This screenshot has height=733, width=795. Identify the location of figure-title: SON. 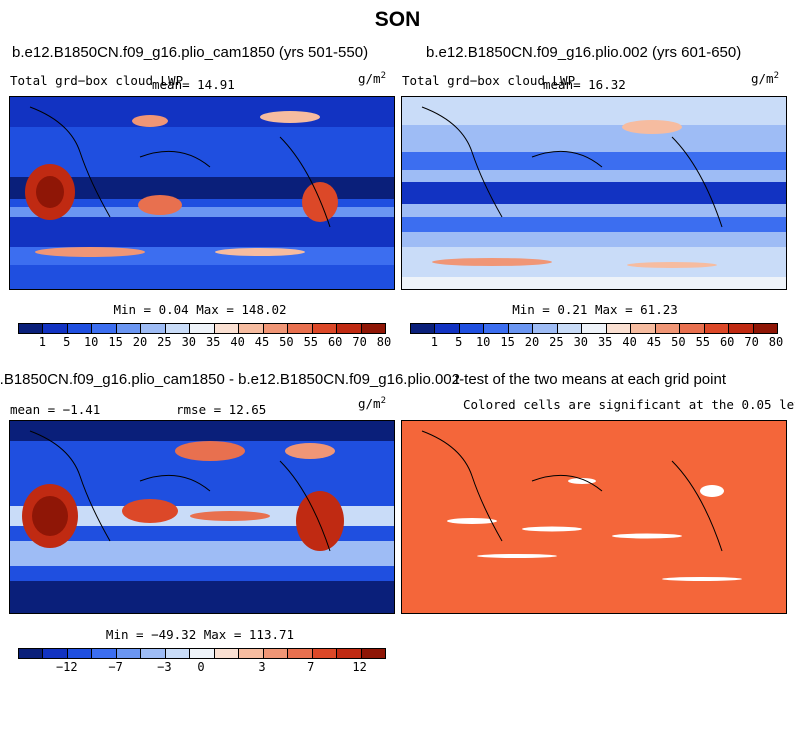
(397, 19).